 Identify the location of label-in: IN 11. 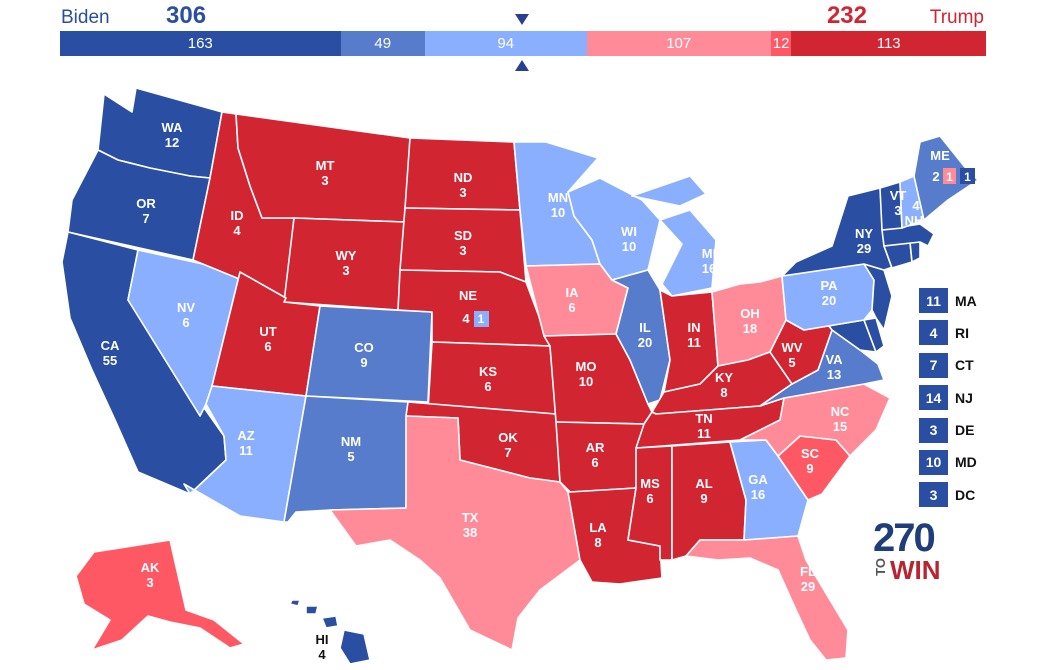
(694, 335).